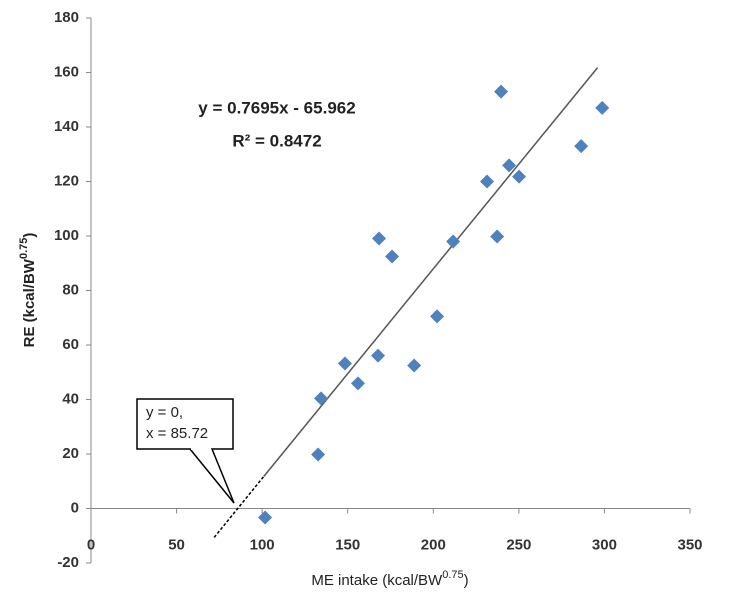 The width and height of the screenshot is (733, 607). What do you see at coordinates (24, 248) in the screenshot?
I see `y-label-sup: 0.75` at bounding box center [24, 248].